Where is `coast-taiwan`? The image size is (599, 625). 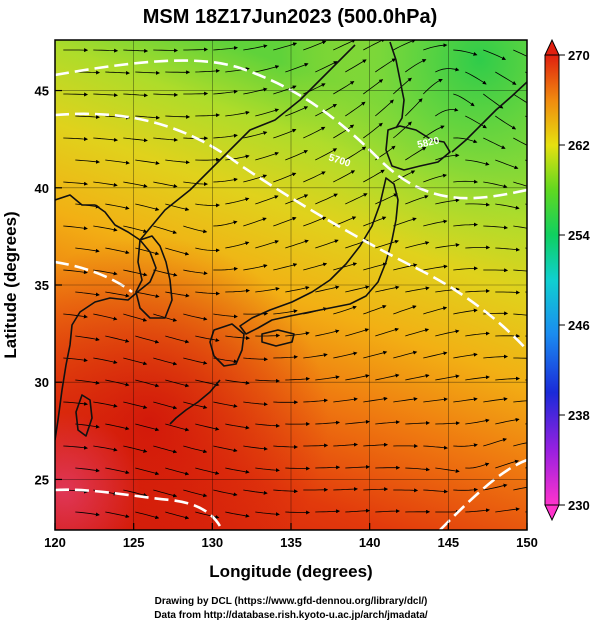
coast-taiwan is located at coordinates (84, 415).